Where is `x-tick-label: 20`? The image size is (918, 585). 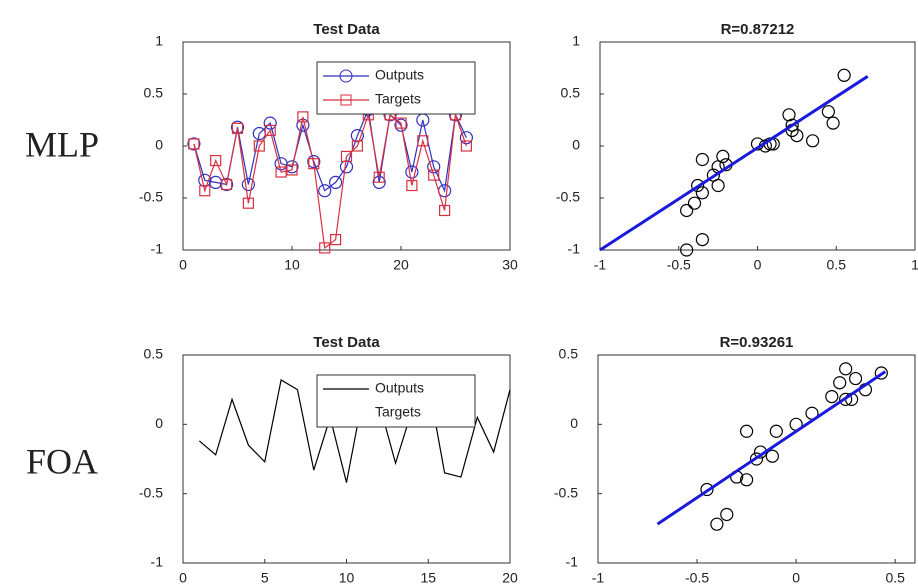
x-tick-label: 20 is located at coordinates (401, 265).